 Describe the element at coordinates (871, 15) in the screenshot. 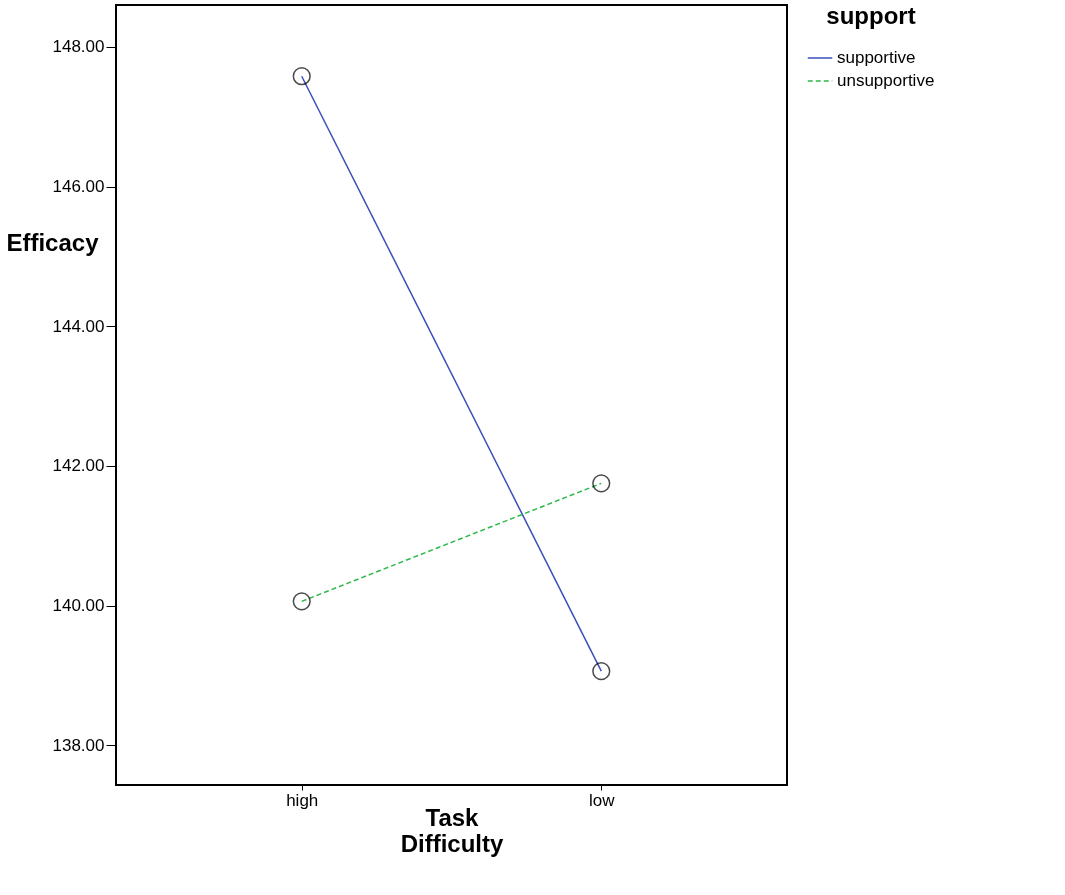

I see `legend-title: support` at that location.